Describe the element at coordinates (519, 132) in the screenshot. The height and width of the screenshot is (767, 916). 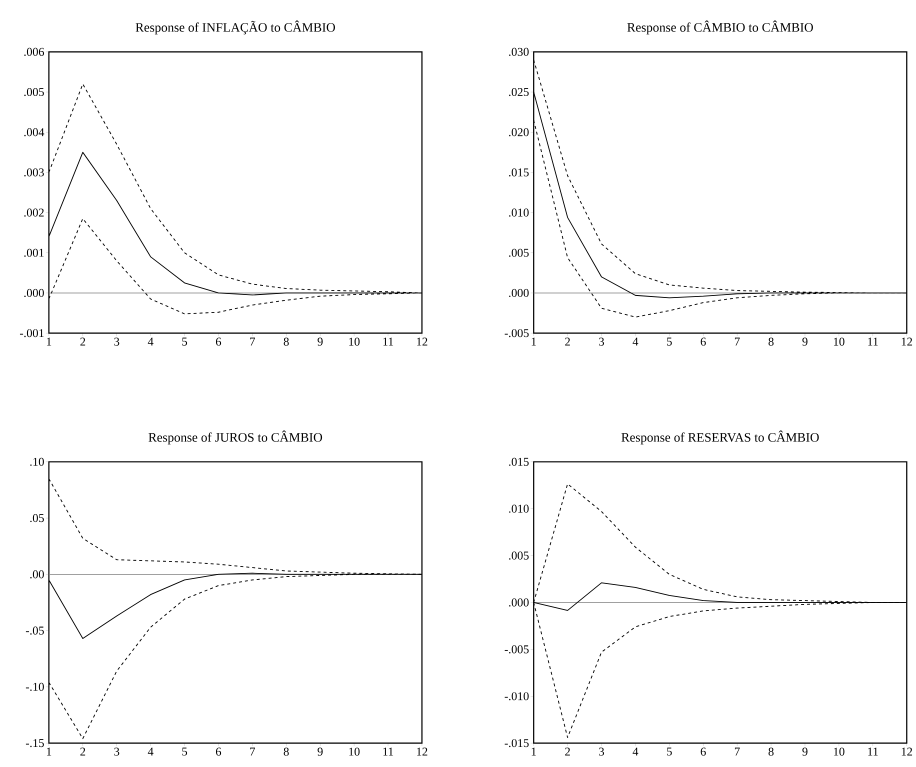
I see `y-tick-label: .020` at that location.